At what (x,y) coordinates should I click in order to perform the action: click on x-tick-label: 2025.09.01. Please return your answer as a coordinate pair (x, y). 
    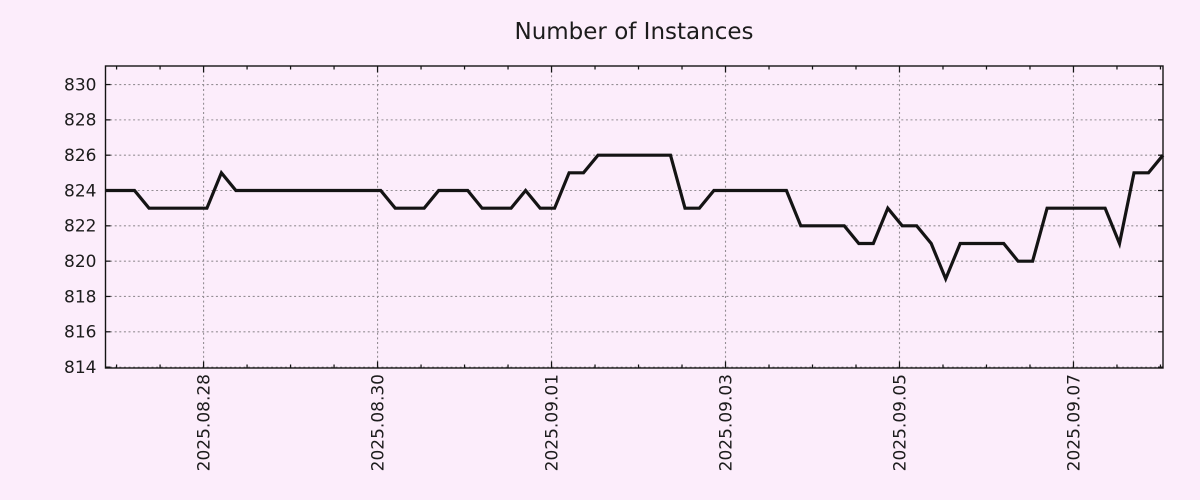
    Looking at the image, I should click on (552, 422).